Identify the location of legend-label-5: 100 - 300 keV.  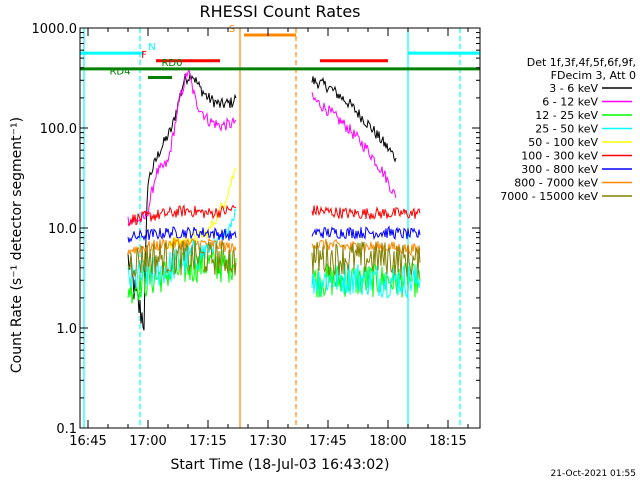
(559, 156).